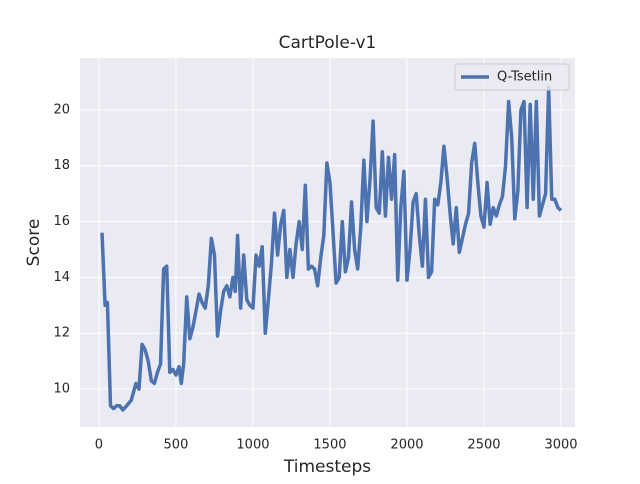 The image size is (640, 484). What do you see at coordinates (406, 445) in the screenshot?
I see `x-tick-label: 2000` at bounding box center [406, 445].